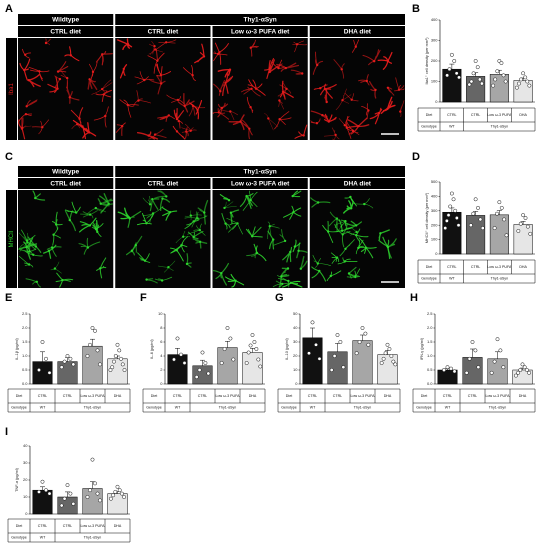 The image size is (541, 550). What do you see at coordinates (260, 89) in the screenshot?
I see `micrograph` at bounding box center [260, 89].